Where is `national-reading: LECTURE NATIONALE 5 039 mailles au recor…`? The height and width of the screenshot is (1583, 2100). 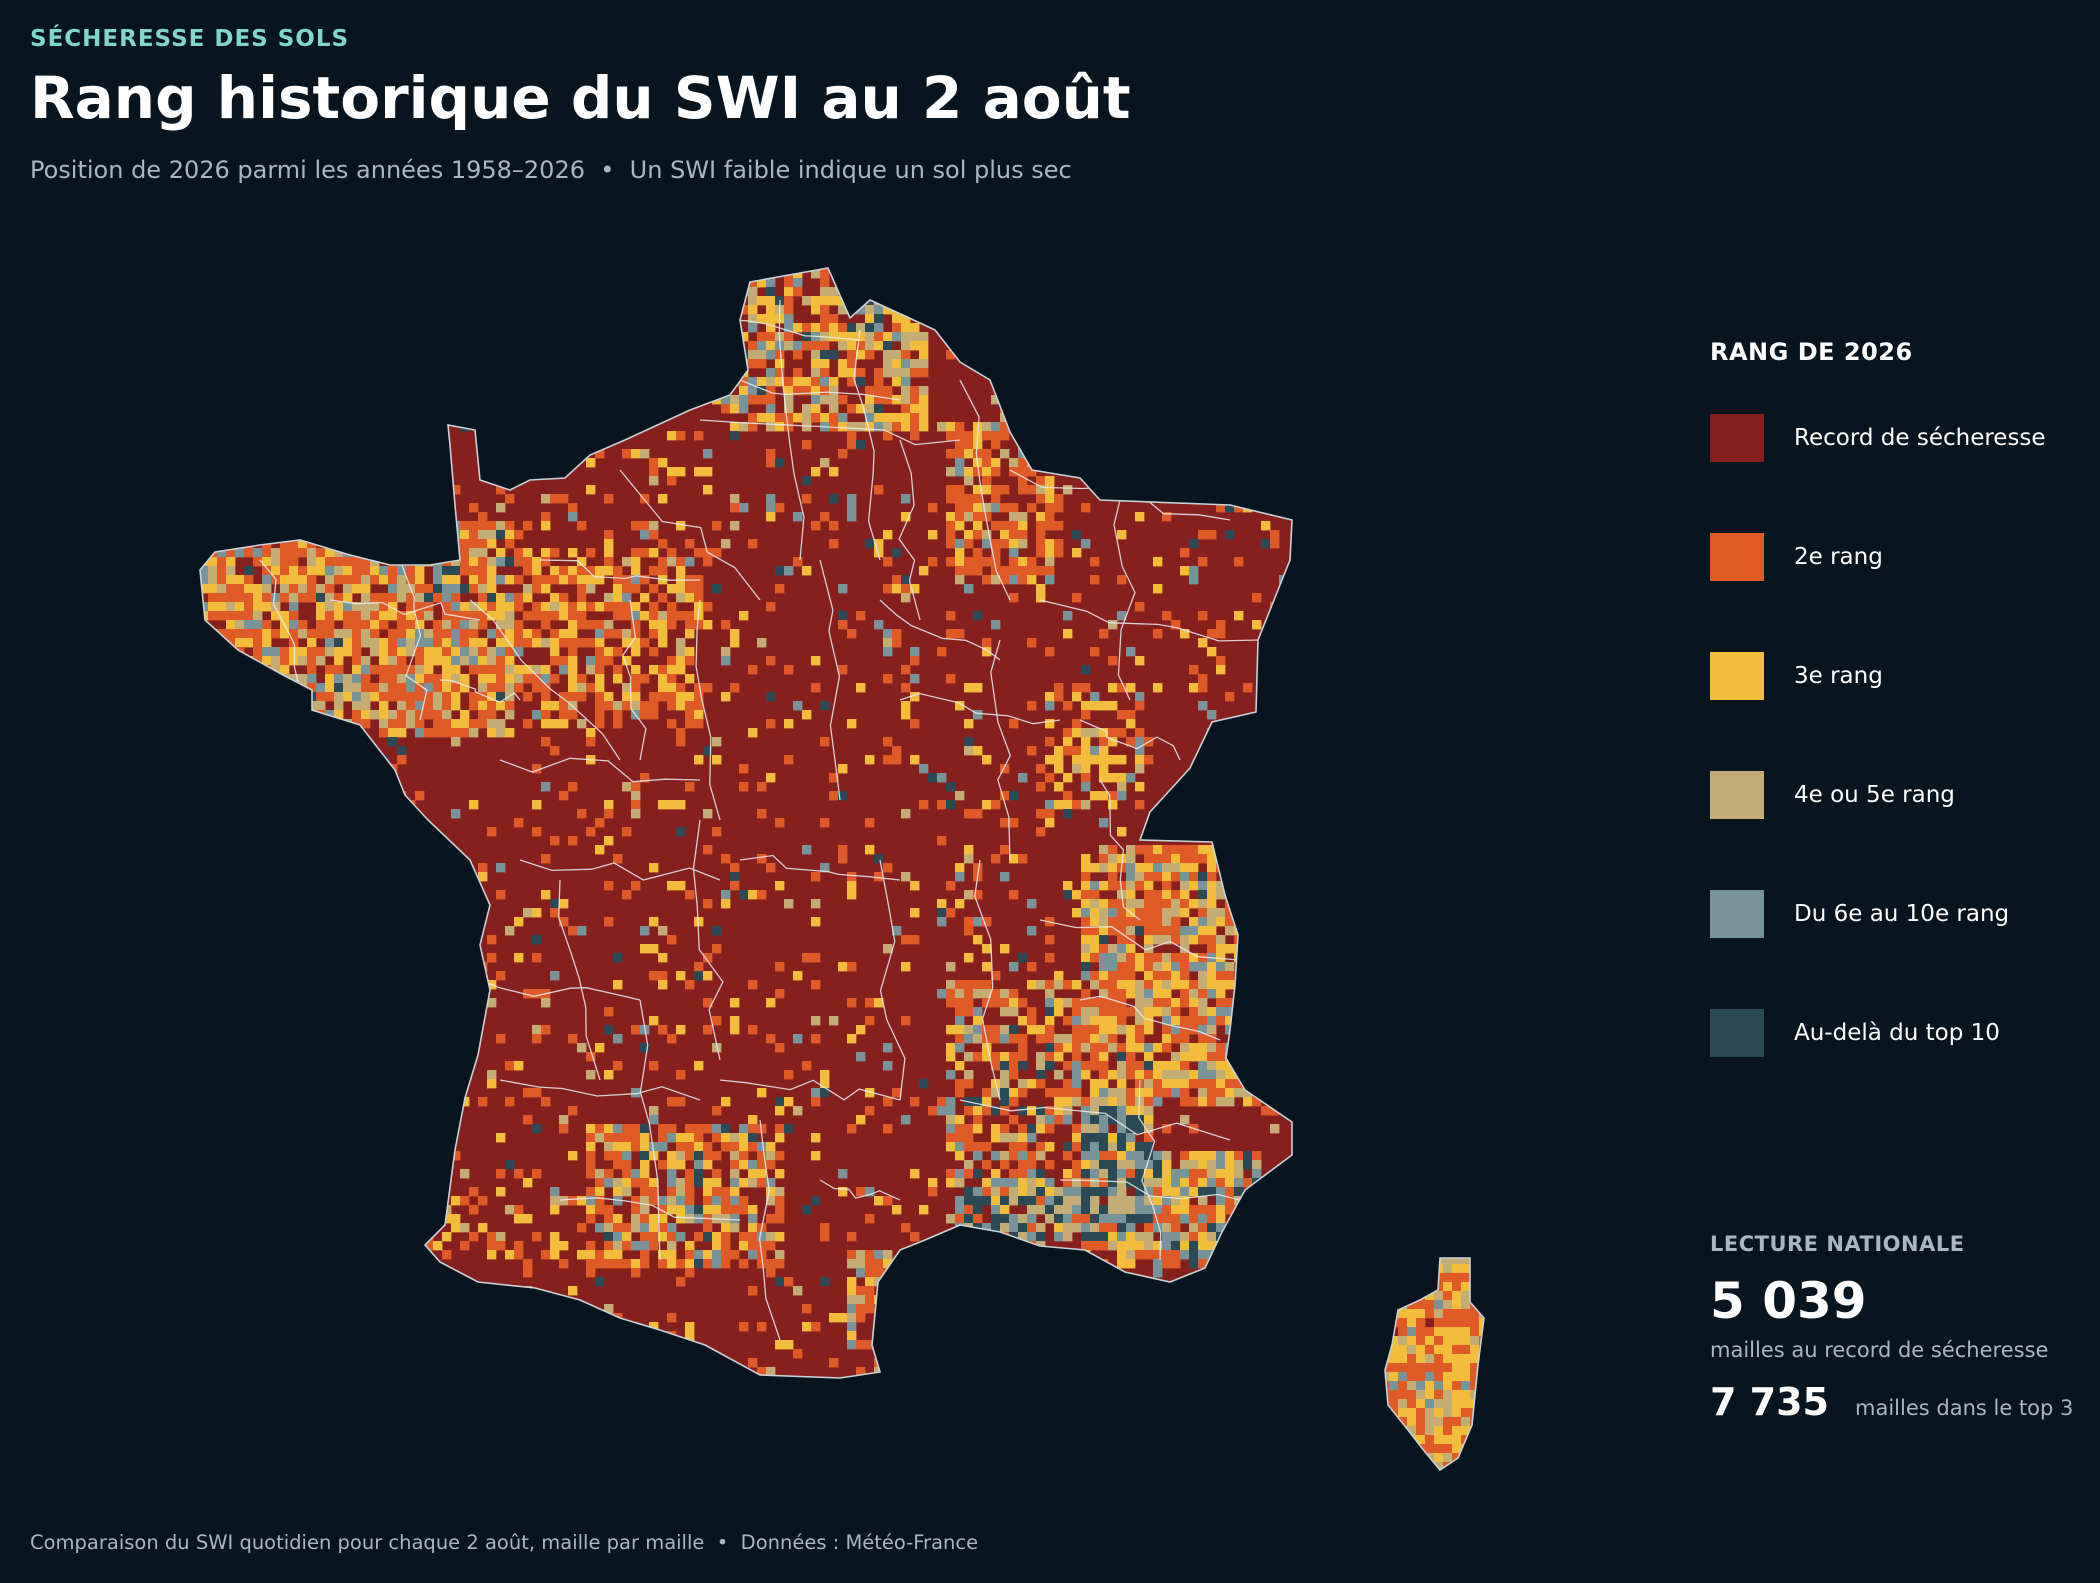
national-reading: LECTURE NATIONALE 5 039 mailles au recor… is located at coordinates (1891, 1328).